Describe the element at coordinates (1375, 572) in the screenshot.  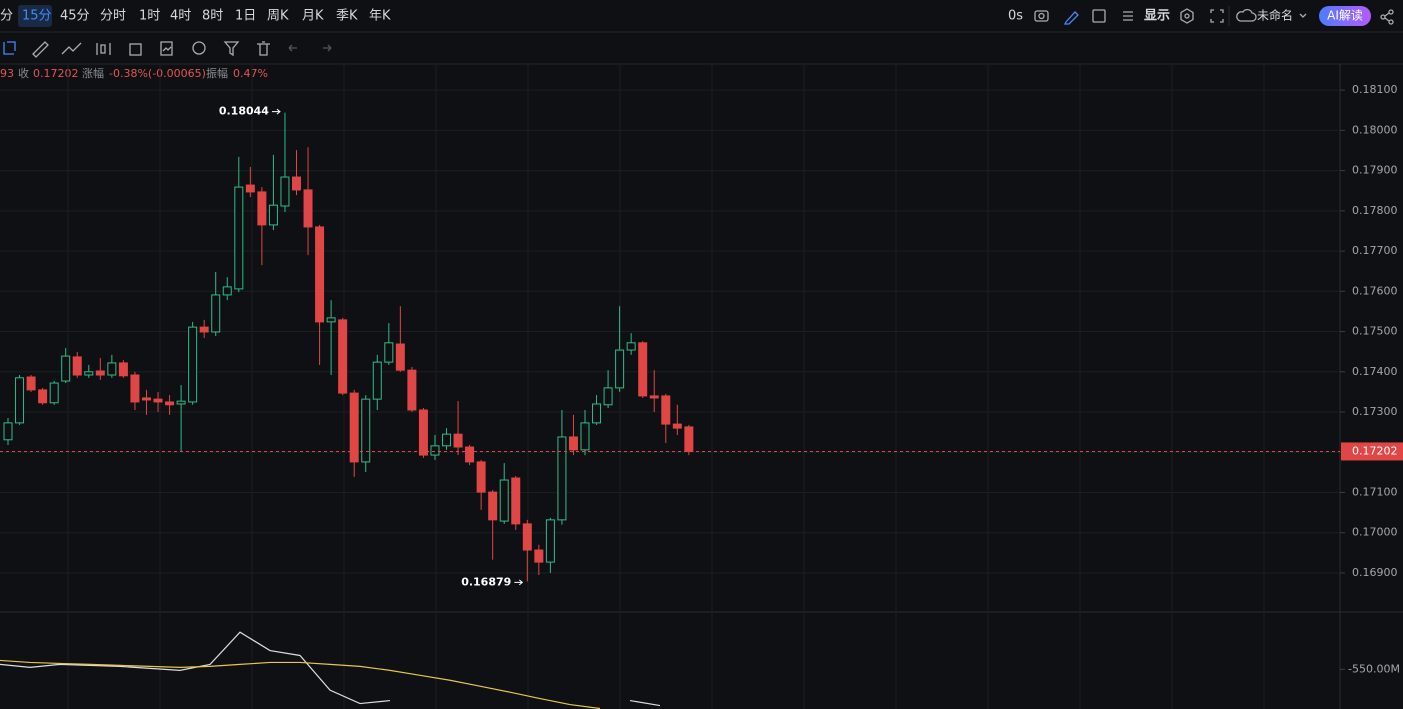
I see `y-tick-label: 0.16900` at that location.